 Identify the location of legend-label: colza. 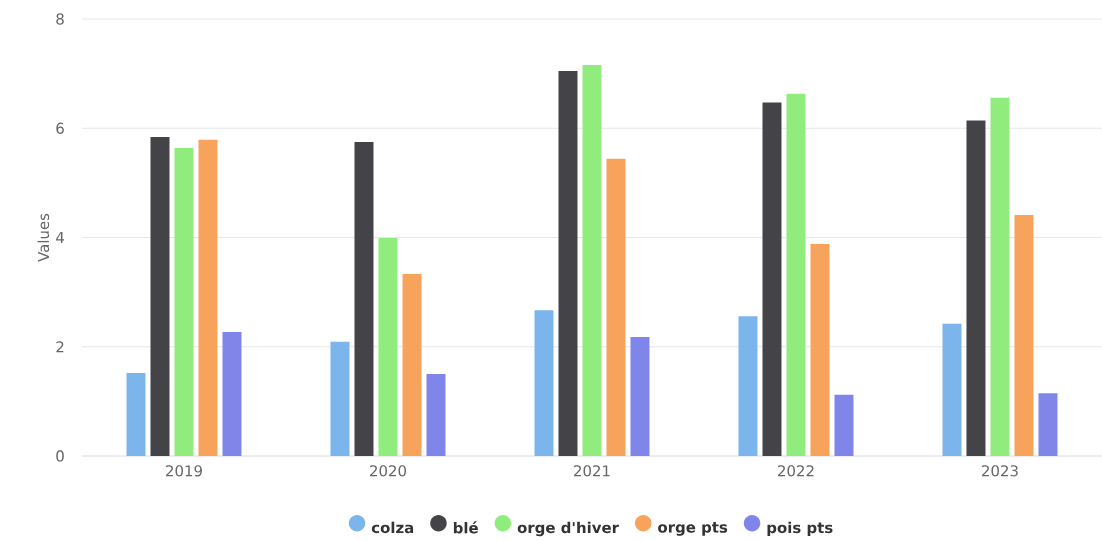
(392, 527).